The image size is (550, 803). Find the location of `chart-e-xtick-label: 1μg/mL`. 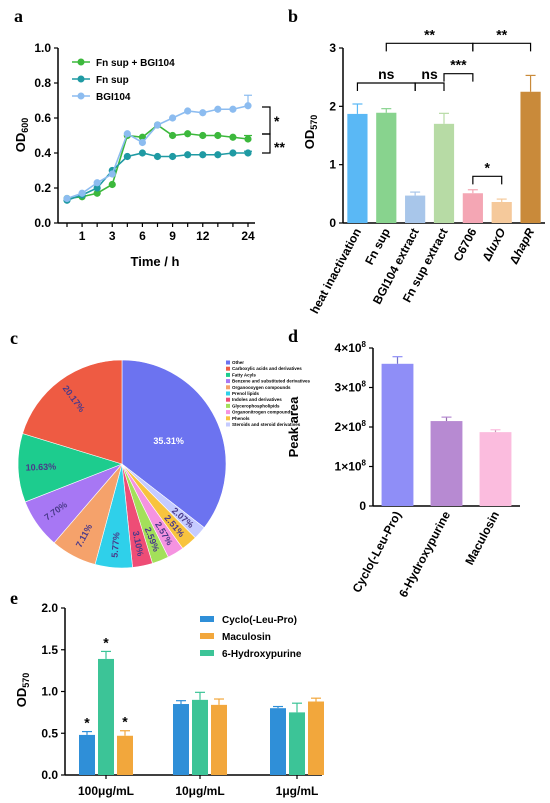

chart-e-xtick-label: 1μg/mL is located at coordinates (297, 791).